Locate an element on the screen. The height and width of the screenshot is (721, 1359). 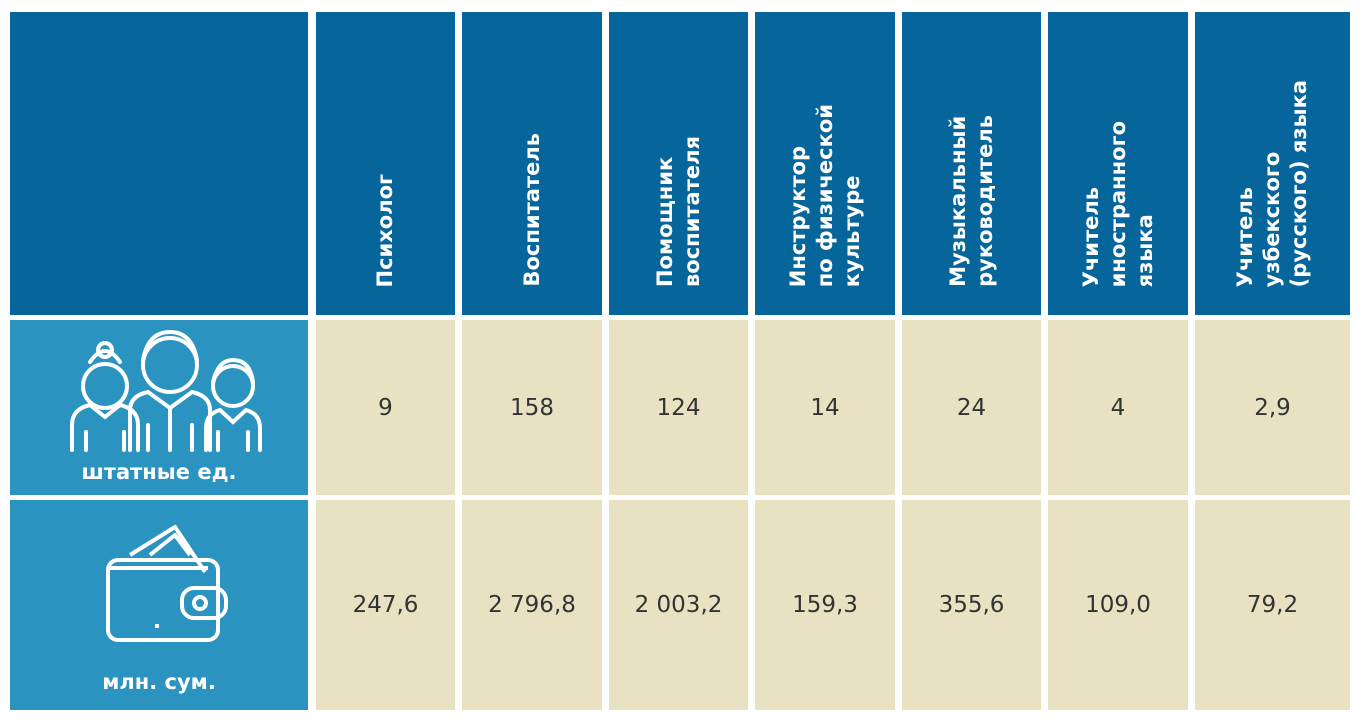
header-line: иностранного is located at coordinates (1117, 203).